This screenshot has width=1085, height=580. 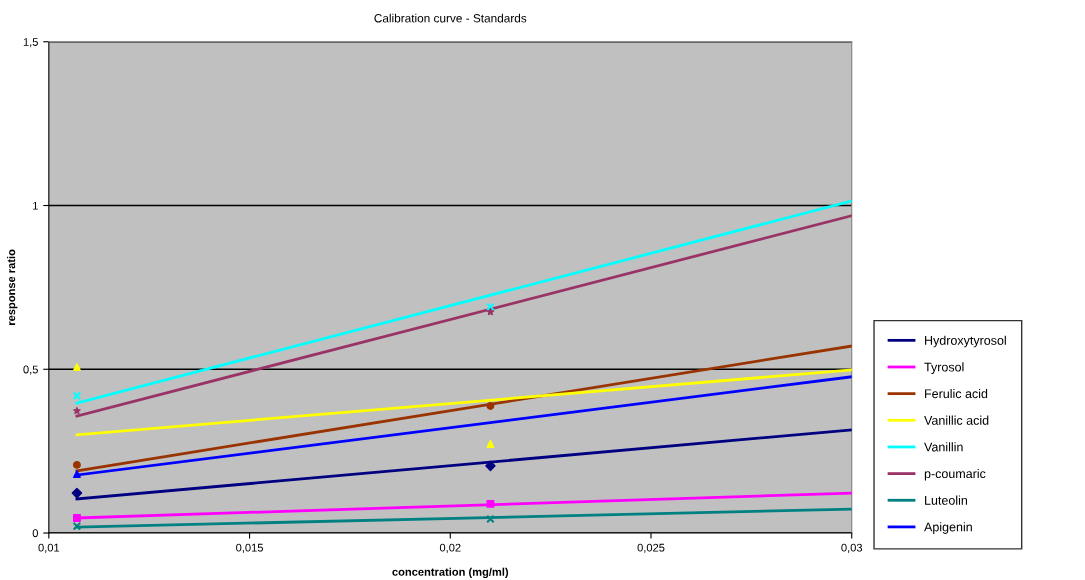 I want to click on x-tick-label: 0,025, so click(x=651, y=548).